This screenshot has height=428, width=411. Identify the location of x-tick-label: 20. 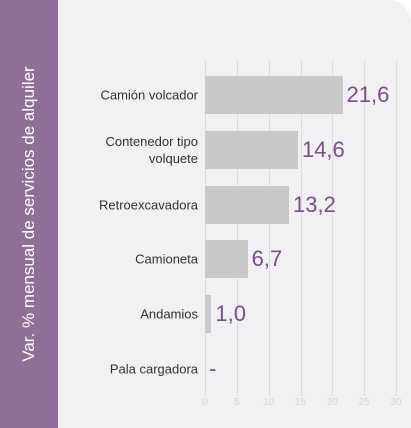
(332, 402).